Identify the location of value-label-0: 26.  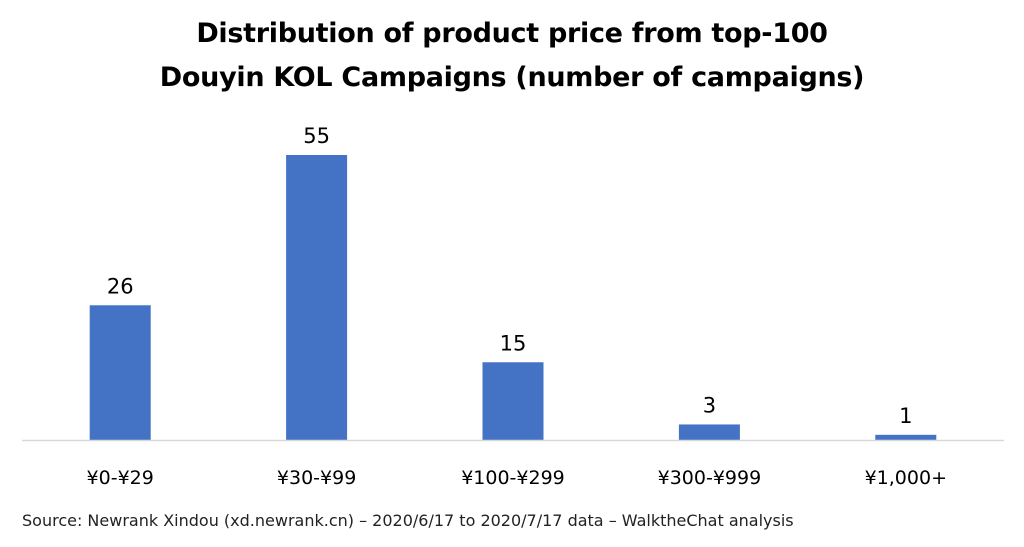
(120, 286).